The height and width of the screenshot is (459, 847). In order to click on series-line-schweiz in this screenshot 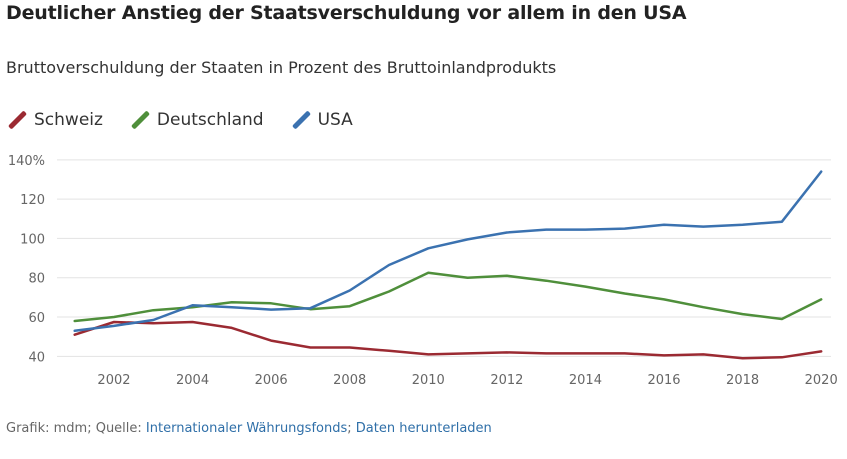, I will do `click(448, 340)`.